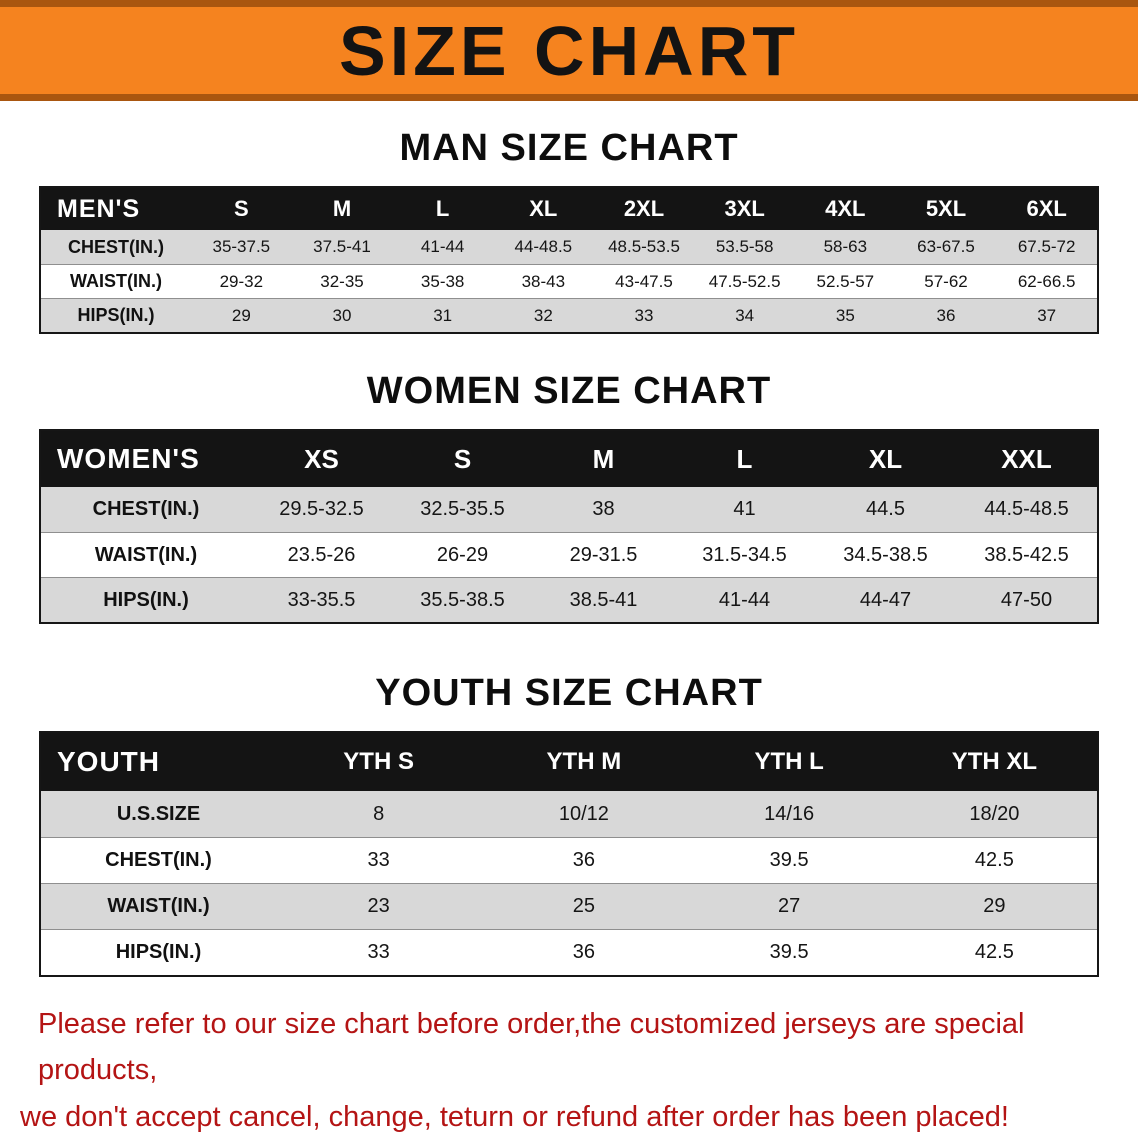 The height and width of the screenshot is (1140, 1138). Describe the element at coordinates (845, 246) in the screenshot. I see `measurement-value: 58-63` at that location.